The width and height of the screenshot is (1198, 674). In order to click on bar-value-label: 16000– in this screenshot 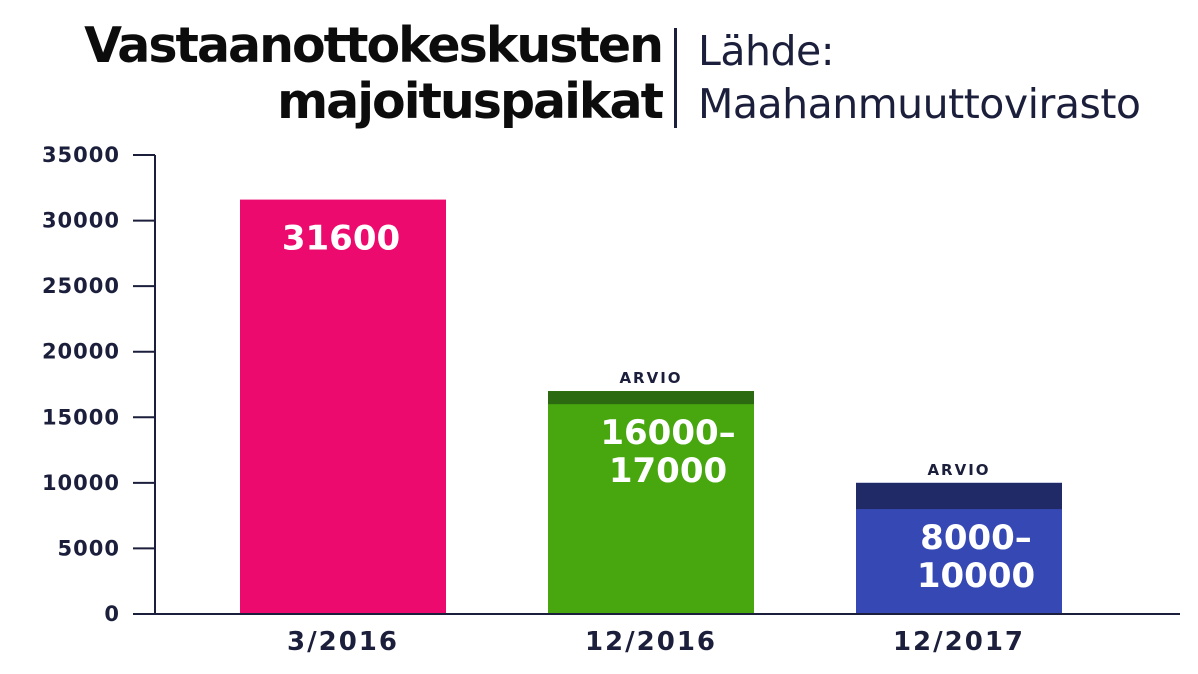, I will do `click(667, 433)`.